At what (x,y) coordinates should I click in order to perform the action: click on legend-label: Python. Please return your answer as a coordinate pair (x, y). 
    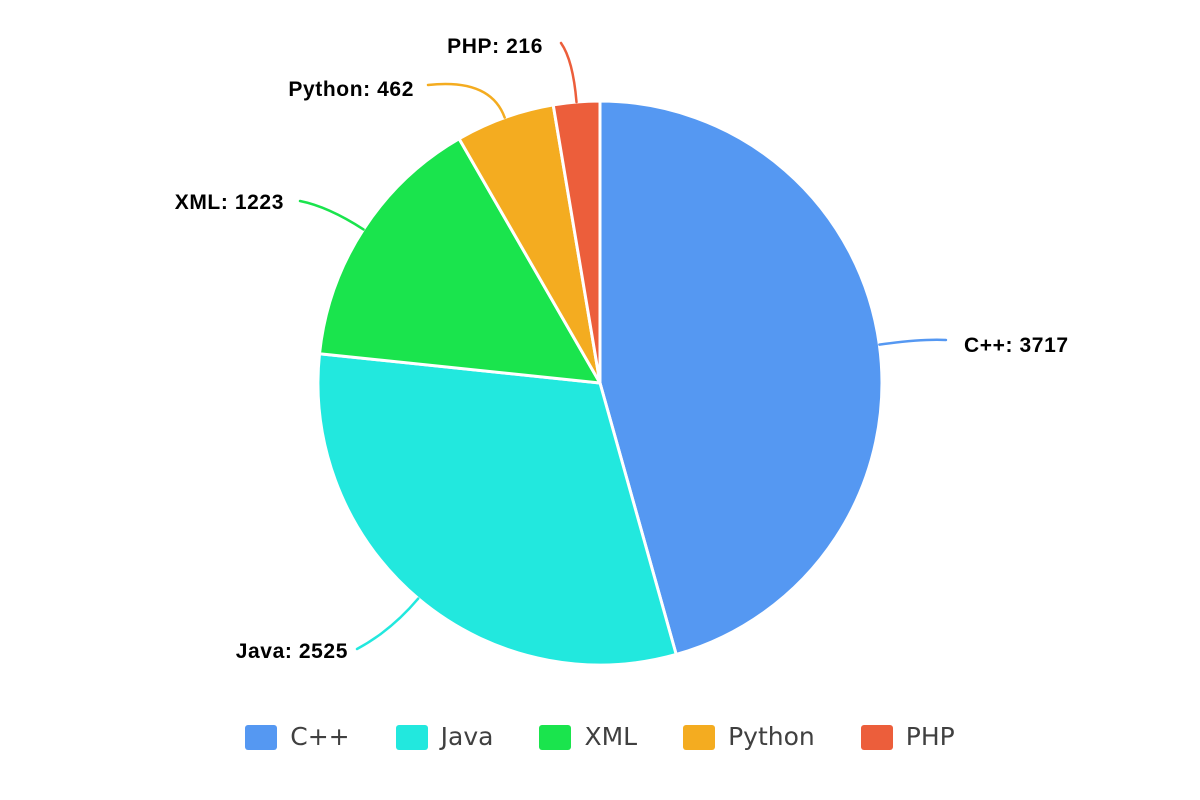
    Looking at the image, I should click on (771, 736).